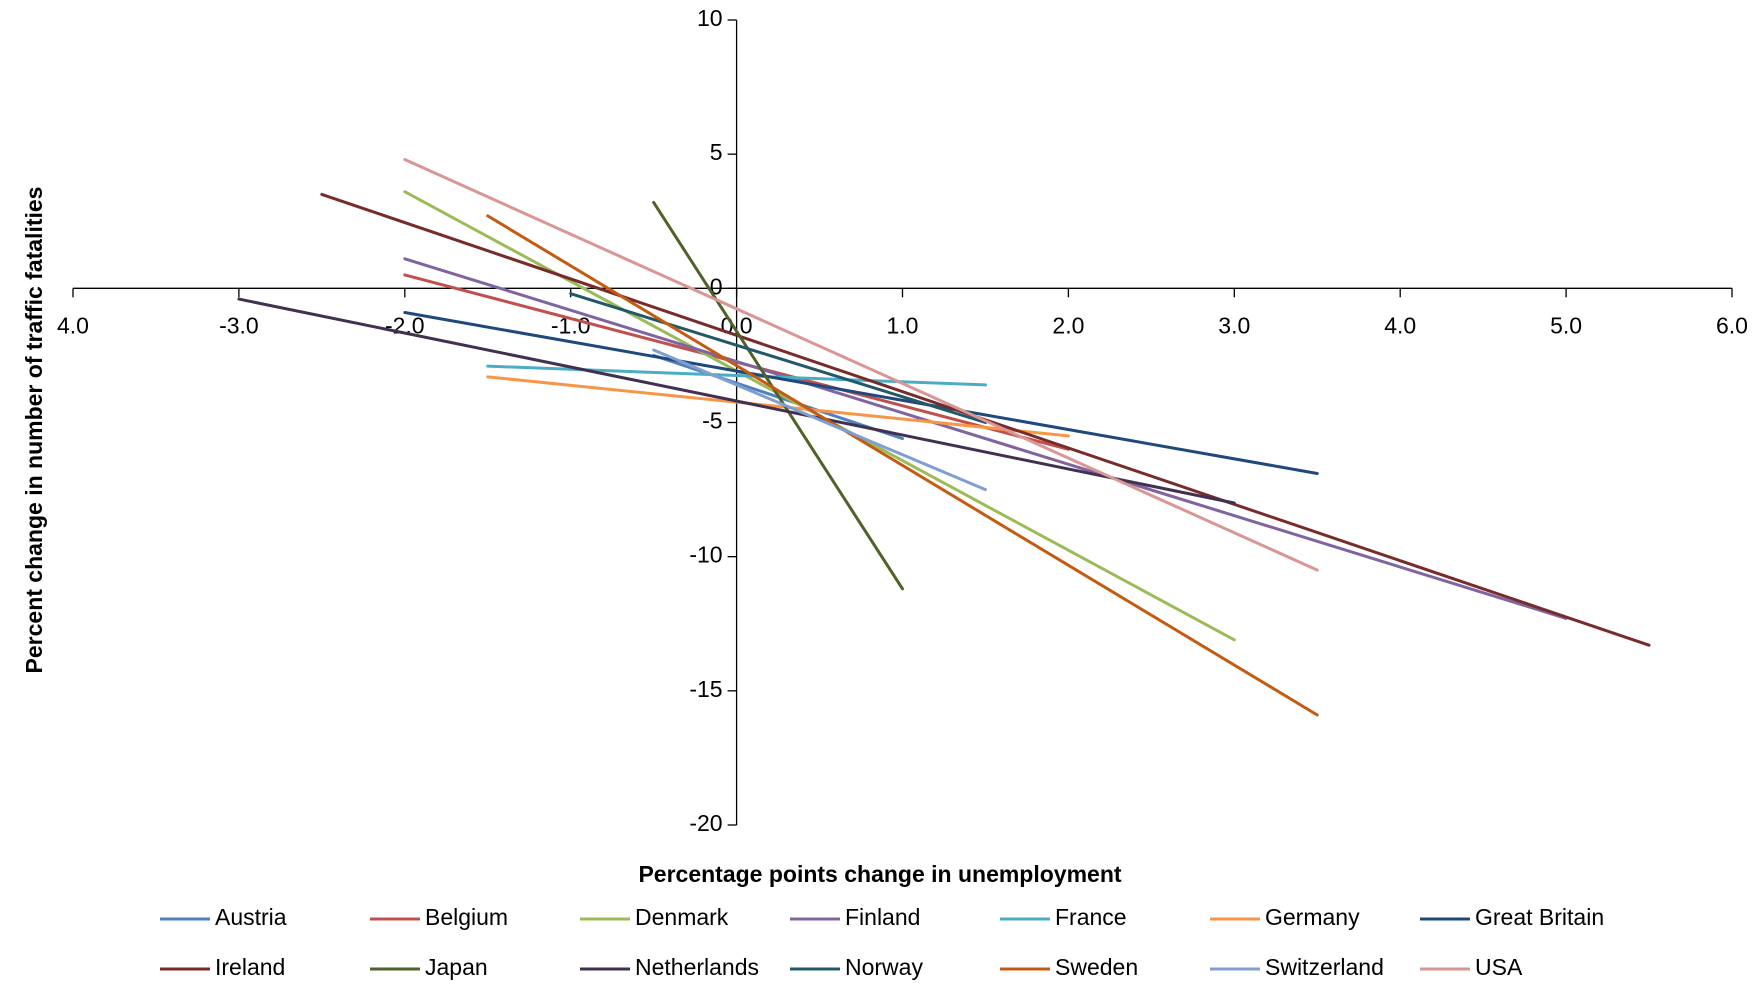 The width and height of the screenshot is (1753, 993). Describe the element at coordinates (1096, 967) in the screenshot. I see `legend-label: Sweden` at that location.